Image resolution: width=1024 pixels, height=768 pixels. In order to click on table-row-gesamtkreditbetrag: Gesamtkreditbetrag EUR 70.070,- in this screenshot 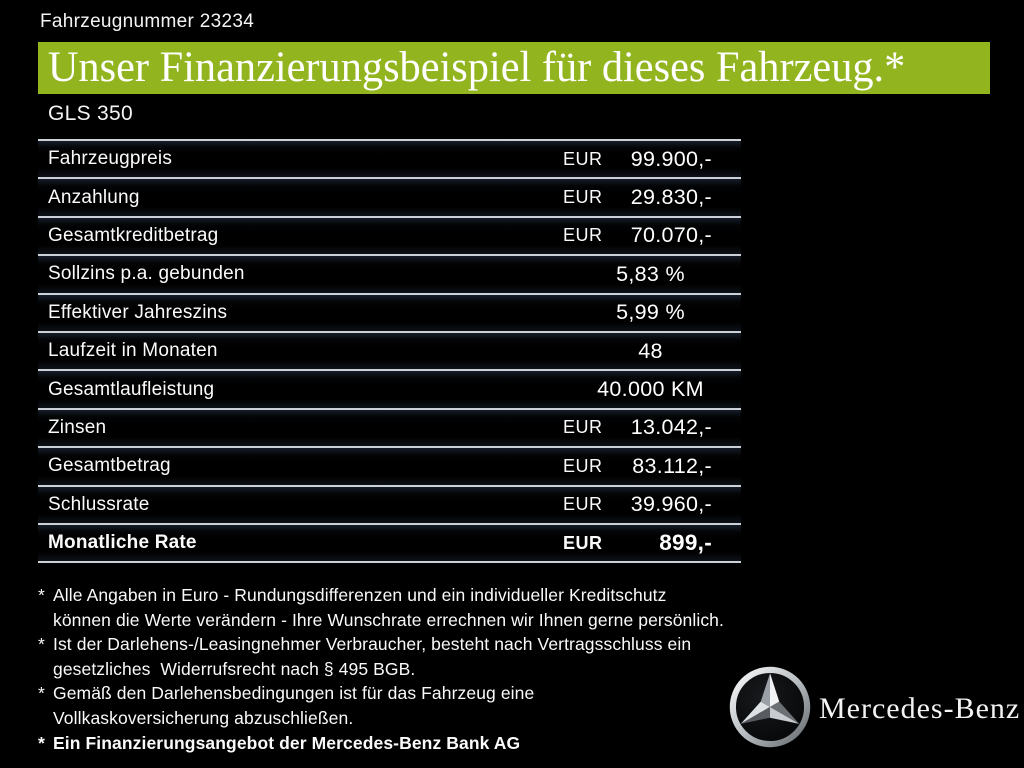, I will do `click(389, 237)`.